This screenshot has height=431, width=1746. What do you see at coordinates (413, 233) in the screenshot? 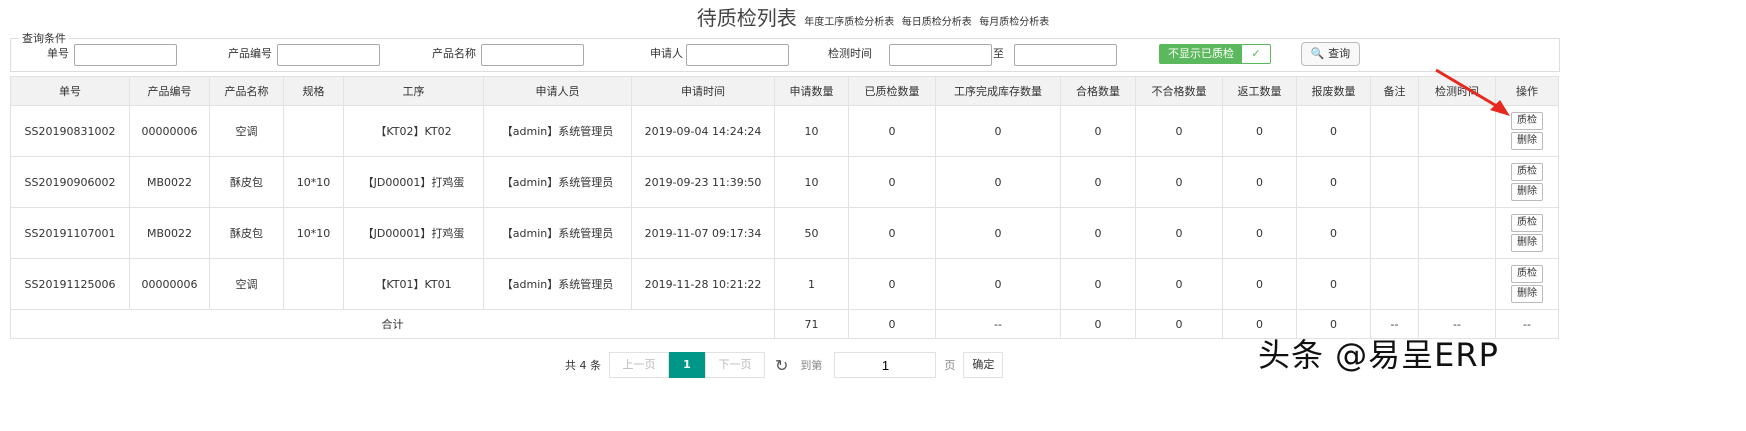
I see `table-cell: 【JD00001】打鸡蛋` at bounding box center [413, 233].